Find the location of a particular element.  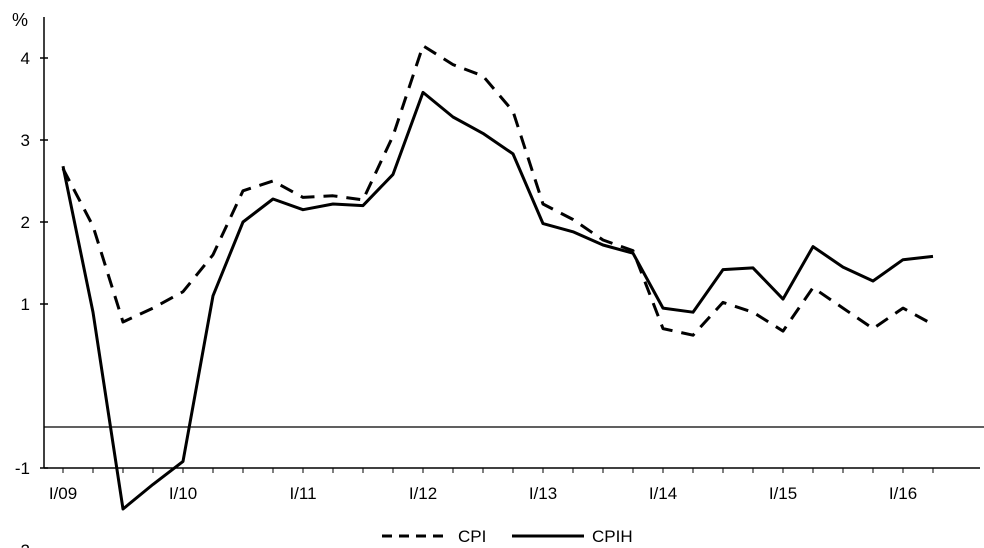

y-tick-label: -2 is located at coordinates (22, 544).